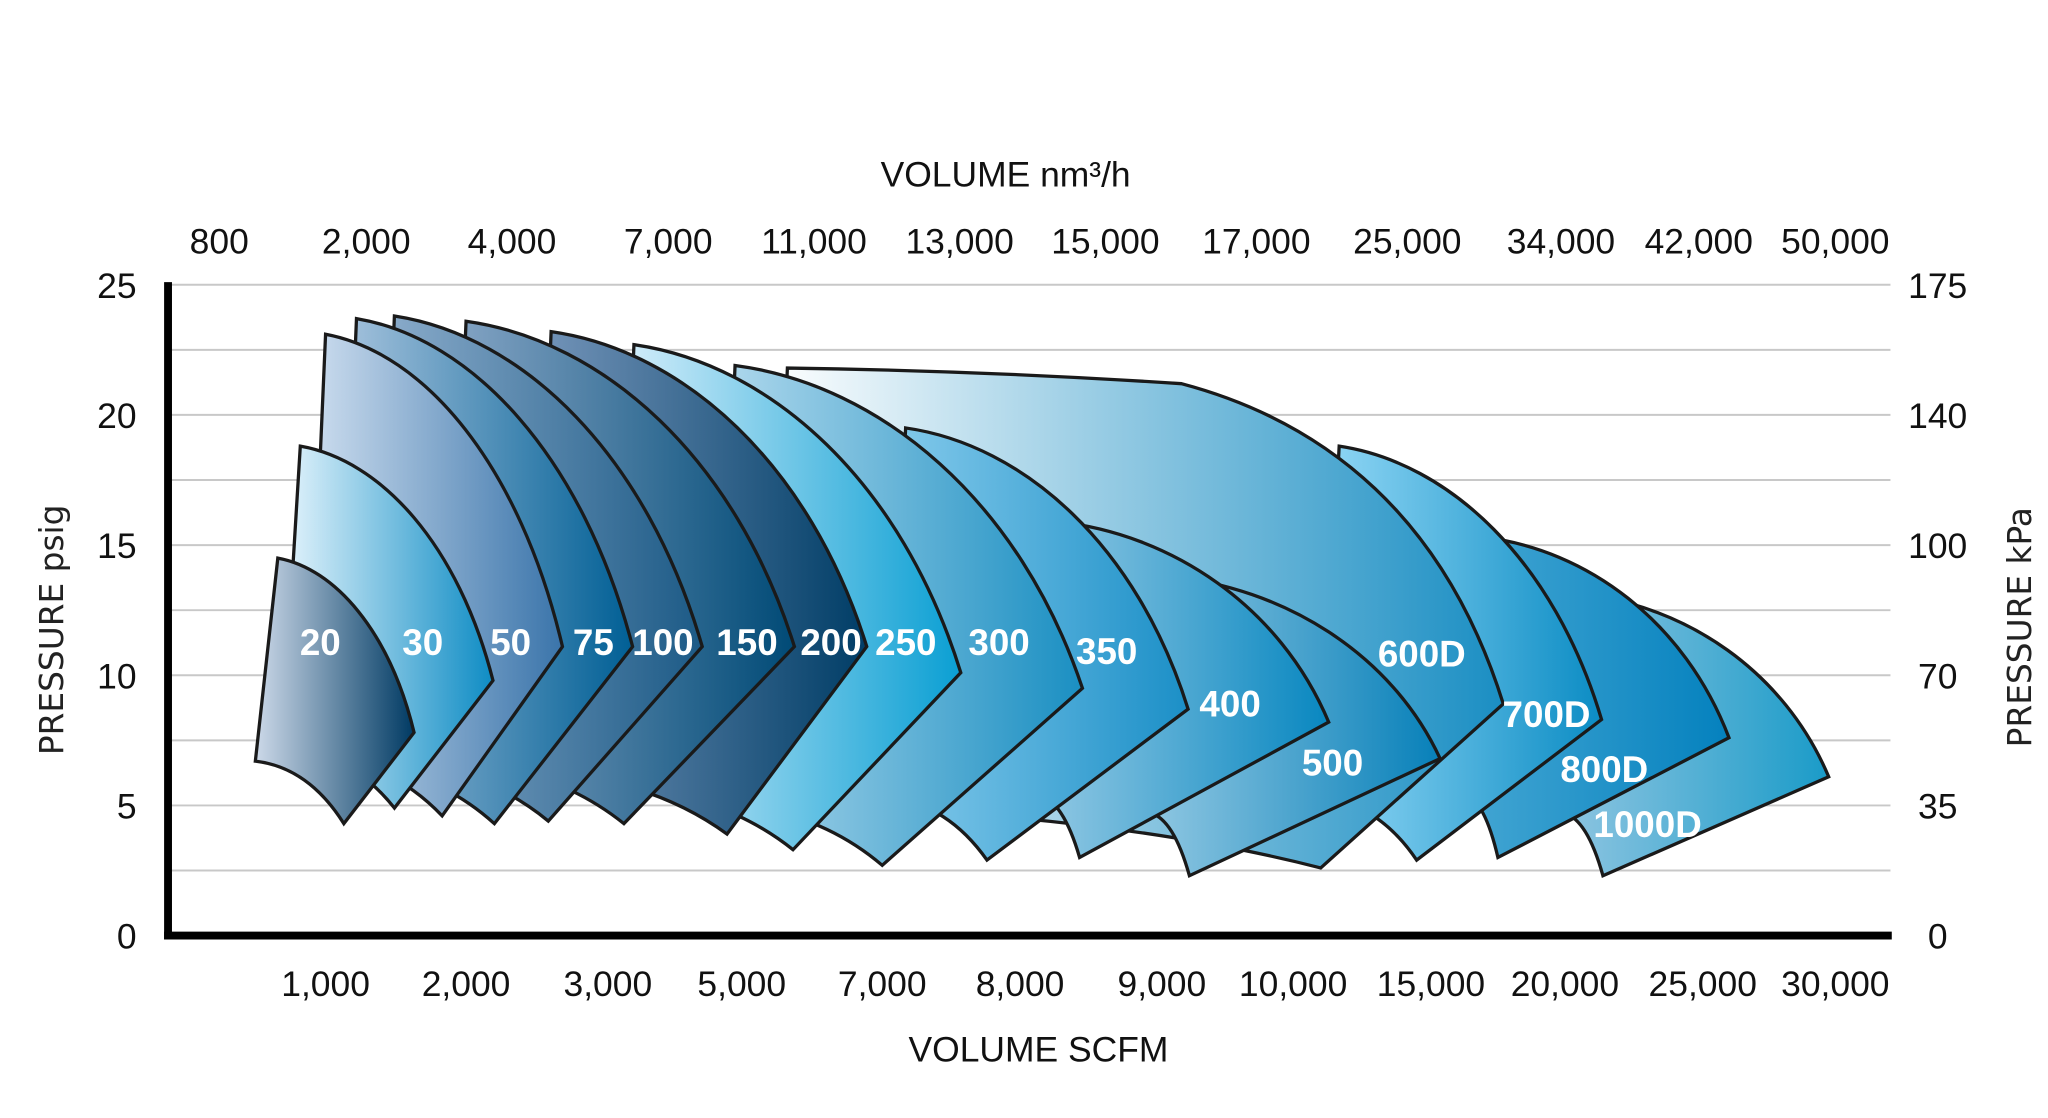 The width and height of the screenshot is (2048, 1118). I want to click on model-label-30: 30, so click(422, 642).